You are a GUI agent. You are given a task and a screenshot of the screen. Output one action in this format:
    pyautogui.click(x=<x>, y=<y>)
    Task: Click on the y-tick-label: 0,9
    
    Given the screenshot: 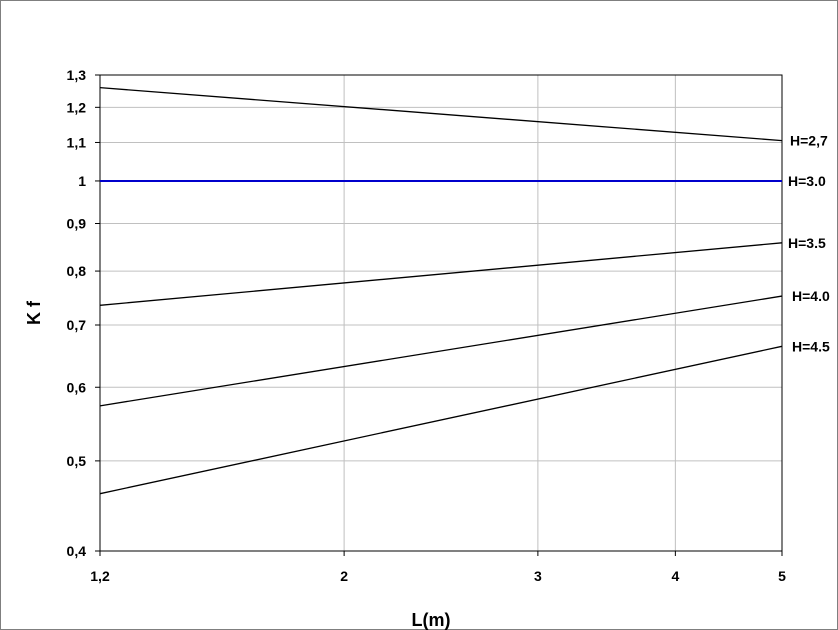 What is the action you would take?
    pyautogui.click(x=77, y=224)
    